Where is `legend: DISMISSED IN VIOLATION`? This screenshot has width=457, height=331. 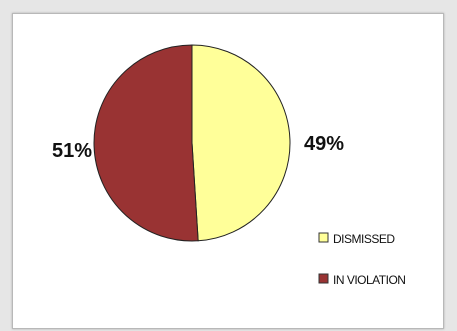
legend: DISMISSED IN VIOLATION is located at coordinates (362, 259).